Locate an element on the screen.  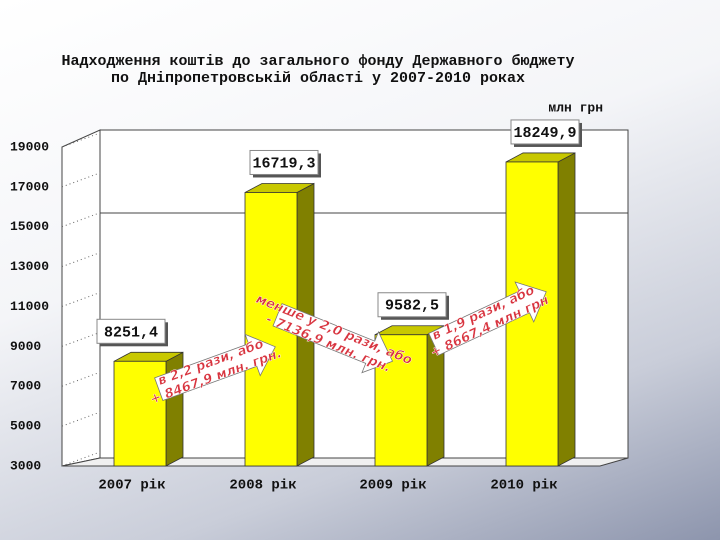
y-tick-label: 15000 is located at coordinates (29, 226).